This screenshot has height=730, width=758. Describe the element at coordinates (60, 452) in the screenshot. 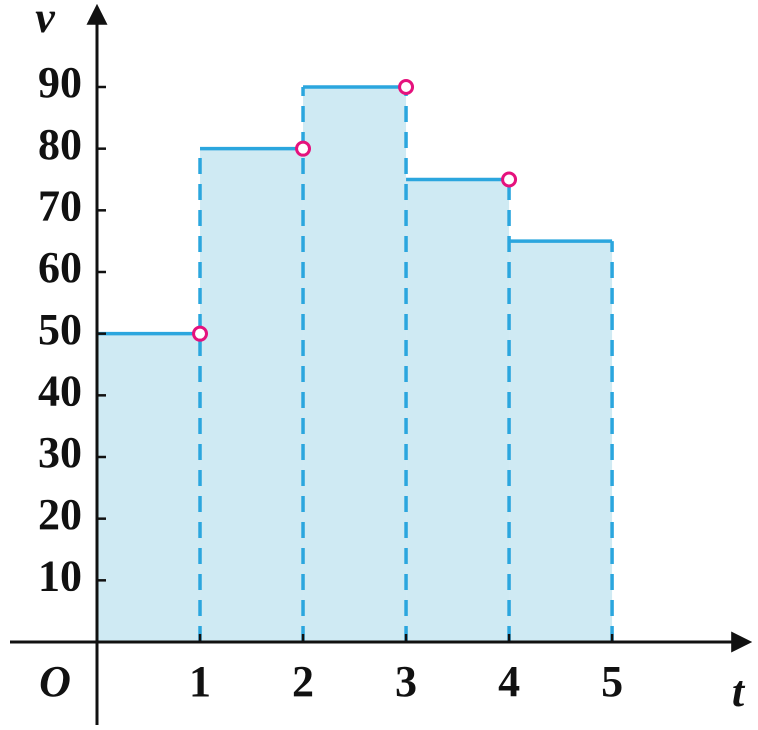

I see `y-tick-label: 30` at that location.